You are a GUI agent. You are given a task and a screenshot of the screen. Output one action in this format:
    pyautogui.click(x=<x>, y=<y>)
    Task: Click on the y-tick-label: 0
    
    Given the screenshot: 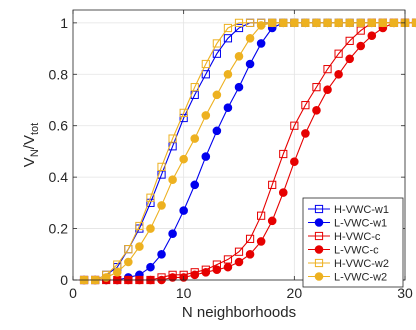 What is the action you would take?
    pyautogui.click(x=64, y=280)
    